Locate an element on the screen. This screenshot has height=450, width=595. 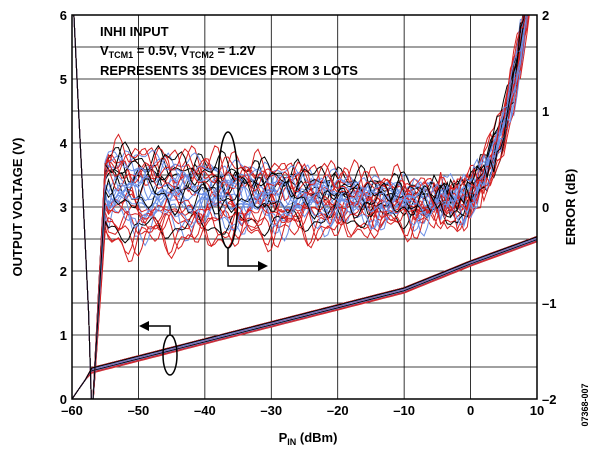
y-left-tick-label: 1 is located at coordinates (63, 335).